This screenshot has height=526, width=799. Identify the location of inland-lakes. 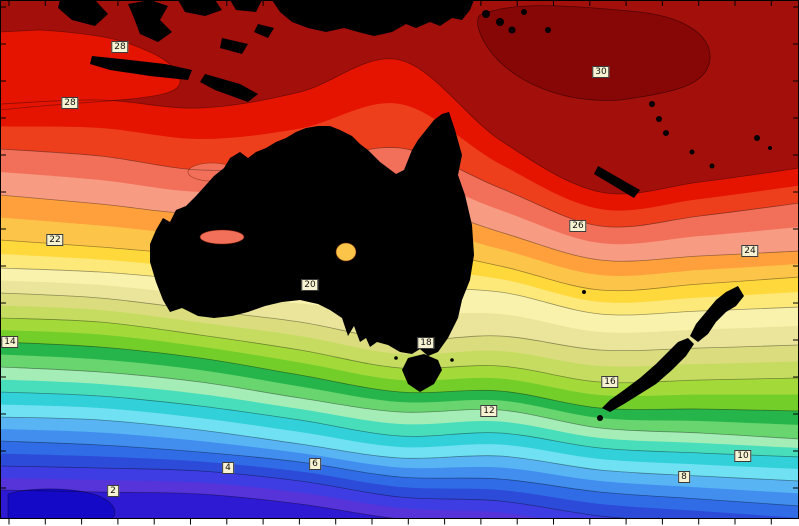
(278, 245).